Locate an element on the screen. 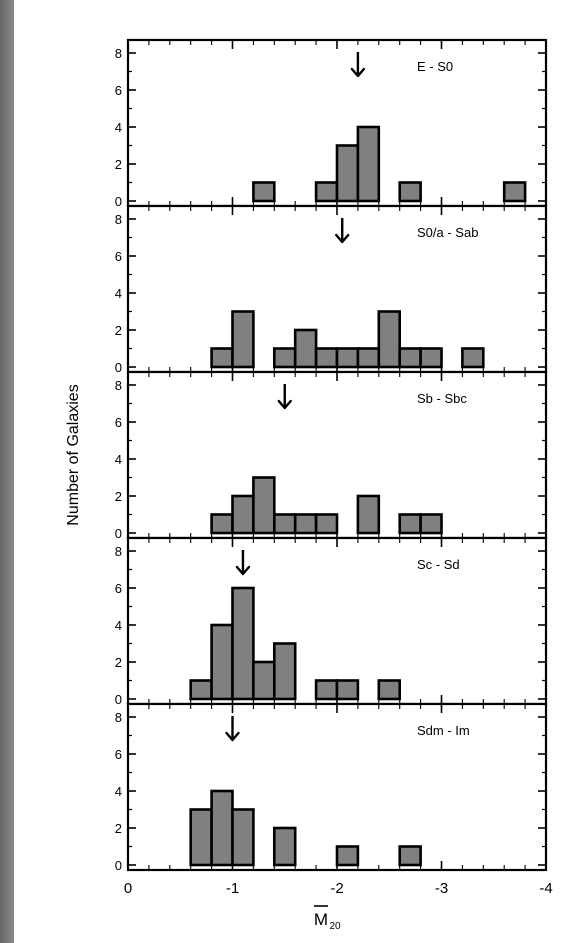 Image resolution: width=570 pixels, height=943 pixels. y-axis-label: Number of Galaxies is located at coordinates (73, 454).